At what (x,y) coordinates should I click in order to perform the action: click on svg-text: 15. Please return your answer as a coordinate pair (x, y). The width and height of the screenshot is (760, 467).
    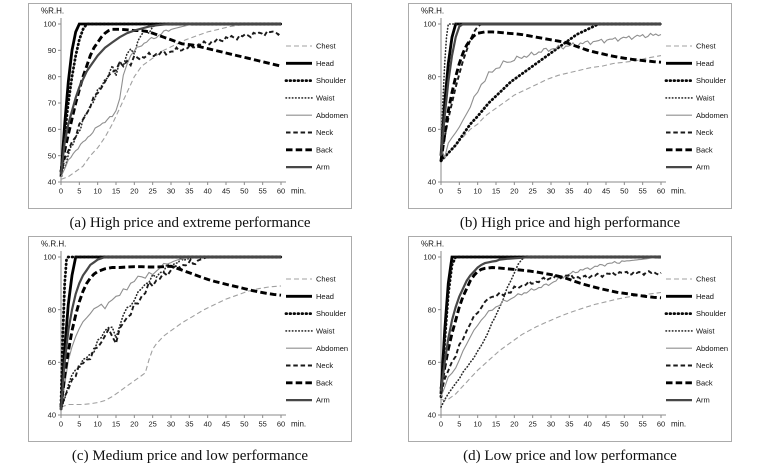
    Looking at the image, I should click on (116, 424).